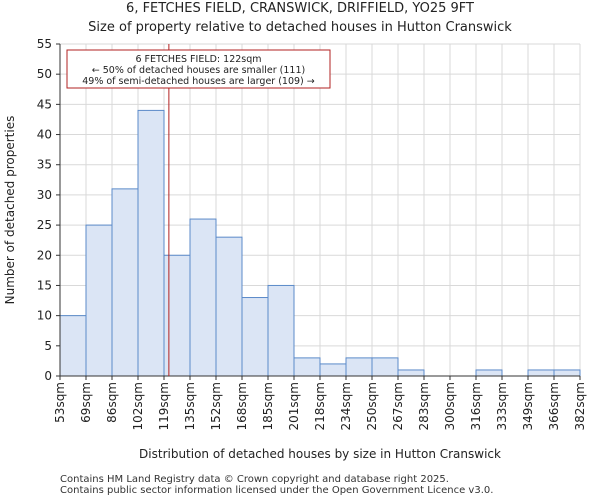  Describe the element at coordinates (44, 255) in the screenshot. I see `y-tick-label: 20` at that location.